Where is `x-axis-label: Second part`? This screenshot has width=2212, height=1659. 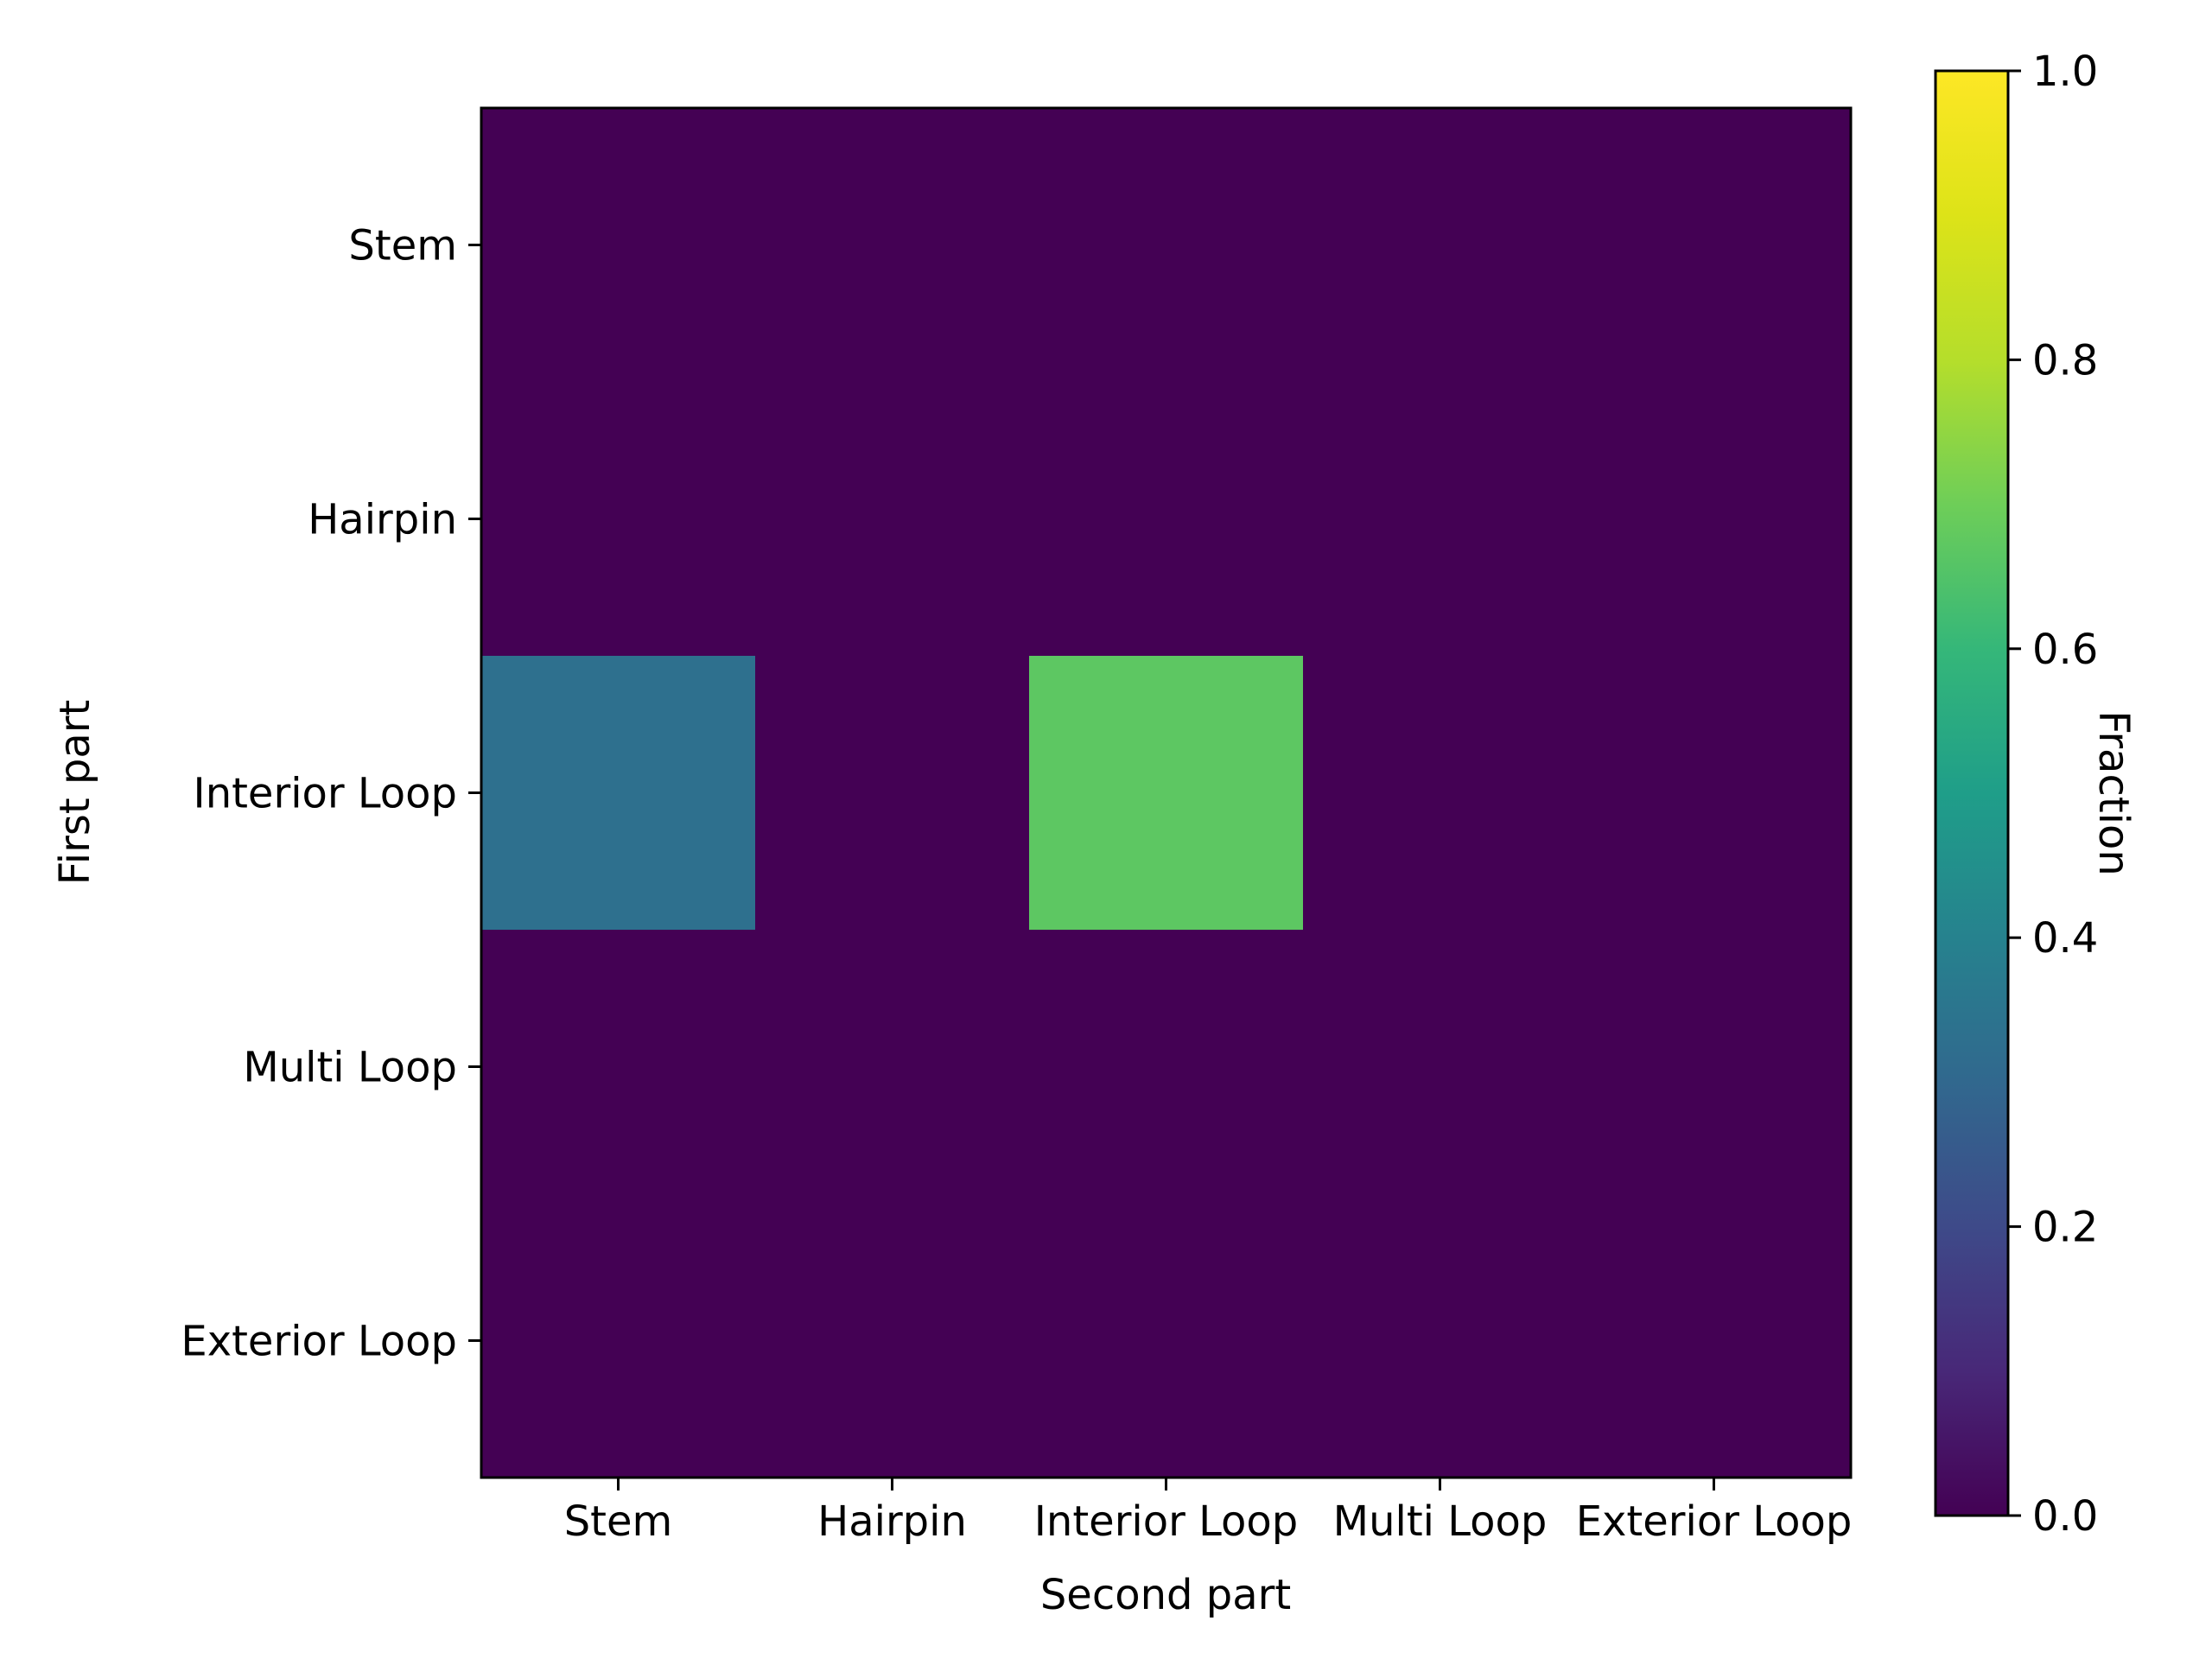
x-axis-label: Second part is located at coordinates (1165, 1595).